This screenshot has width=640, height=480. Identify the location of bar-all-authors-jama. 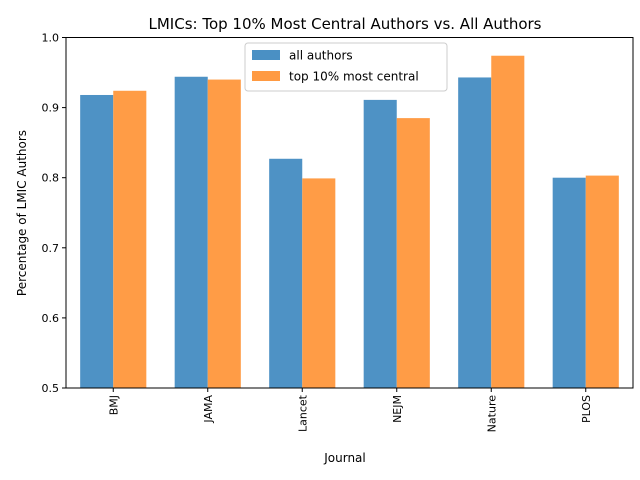
(191, 232).